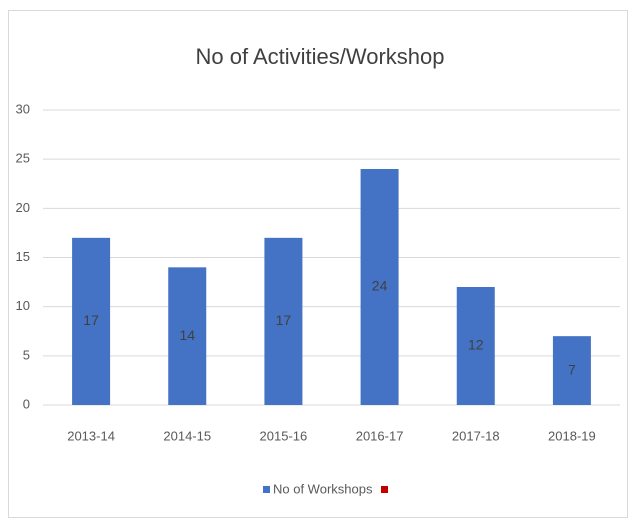  What do you see at coordinates (384, 489) in the screenshot?
I see `legend-swatch-extra` at bounding box center [384, 489].